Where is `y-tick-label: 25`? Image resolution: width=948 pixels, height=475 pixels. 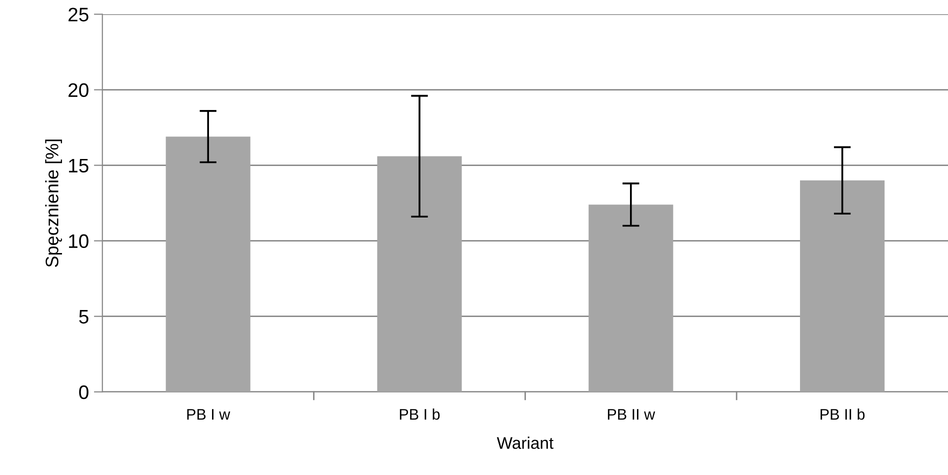 y-tick-label: 25 is located at coordinates (78, 15).